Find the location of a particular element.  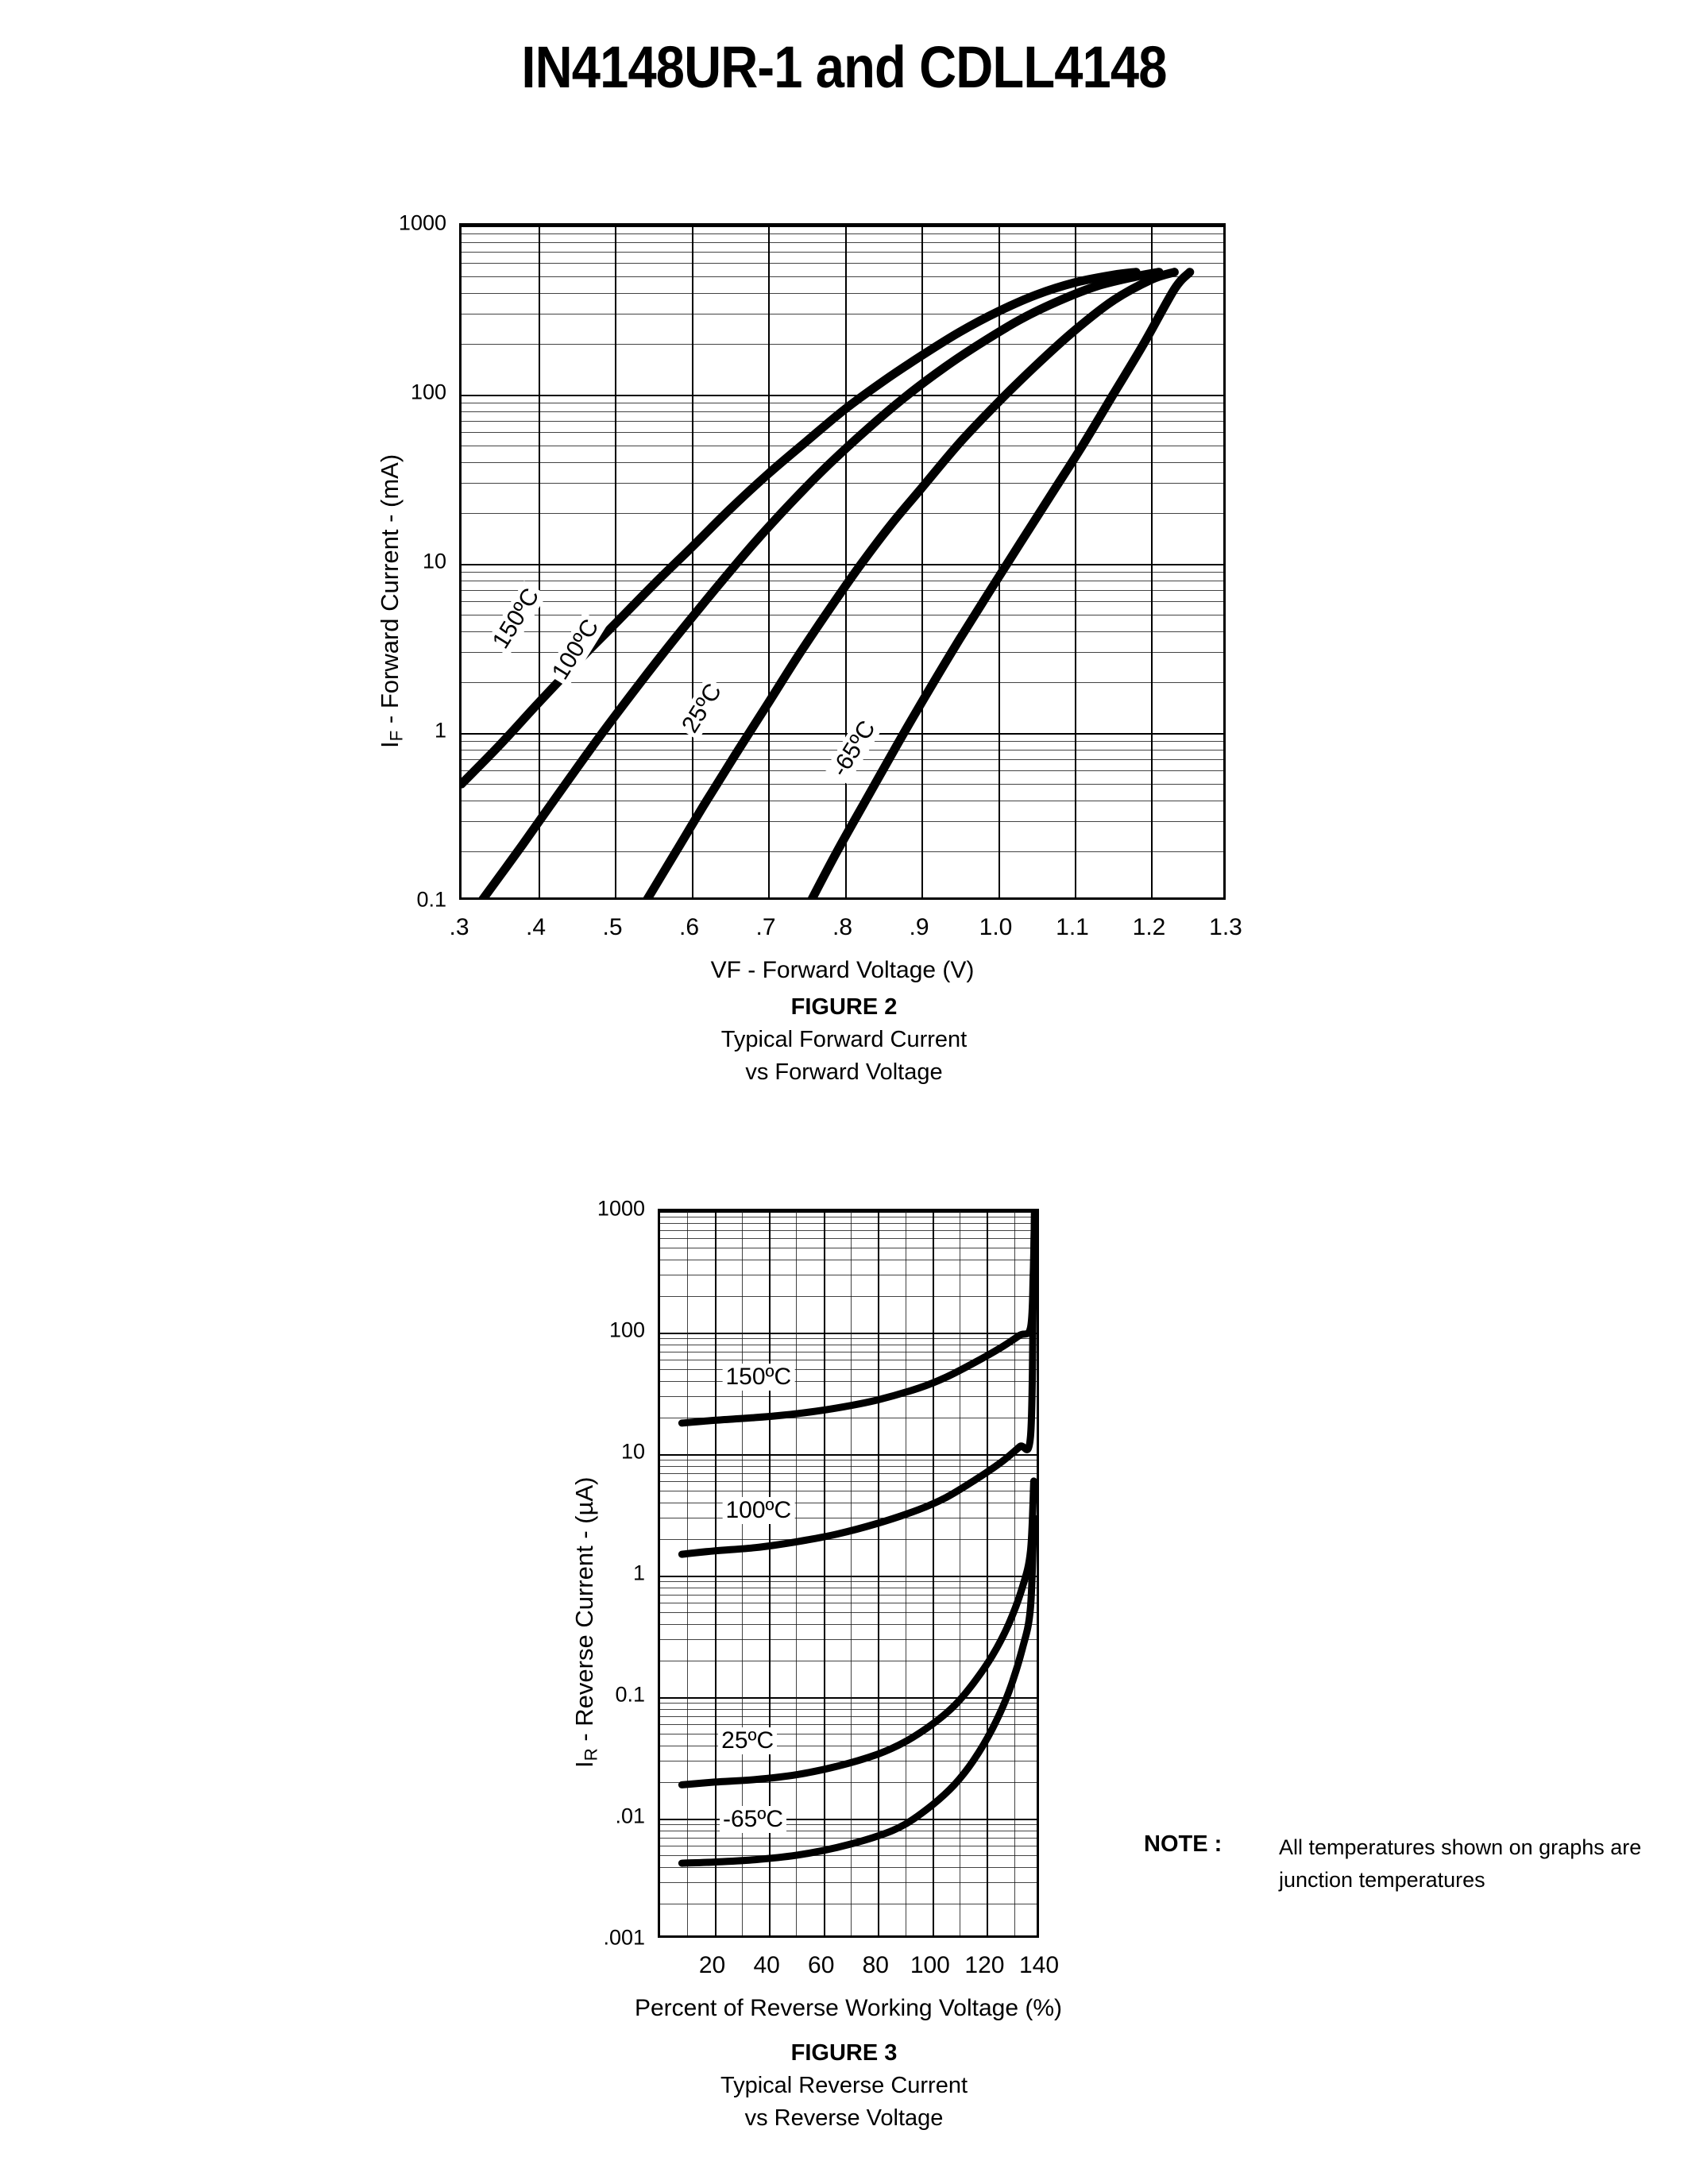

x-axis-tick-label: .7 is located at coordinates (766, 927).